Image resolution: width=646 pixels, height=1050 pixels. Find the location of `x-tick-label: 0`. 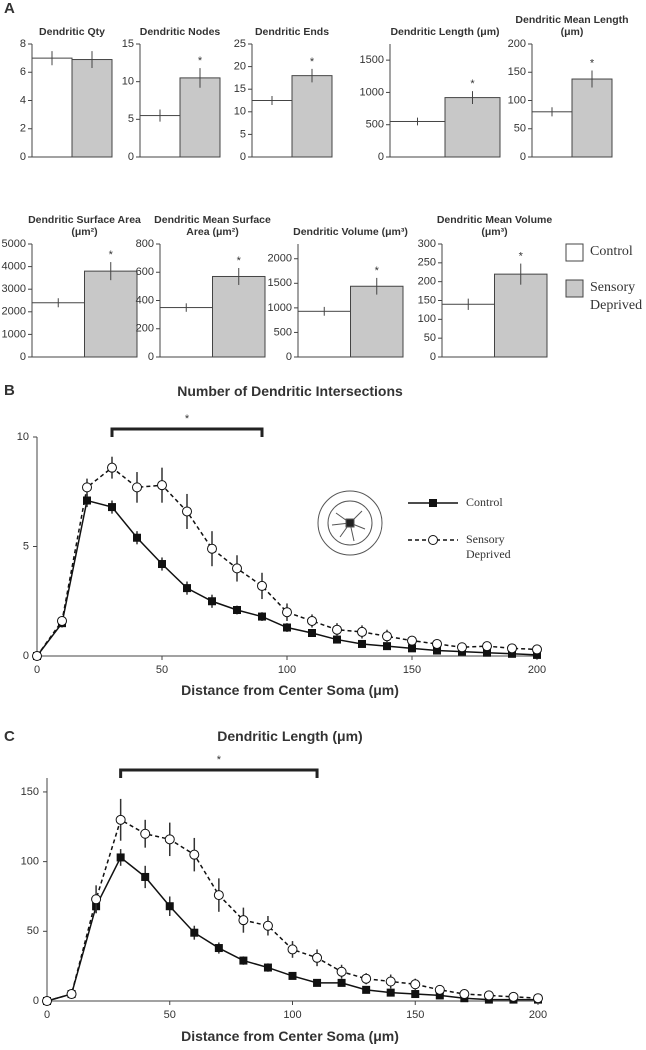

x-tick-label: 0 is located at coordinates (37, 670).